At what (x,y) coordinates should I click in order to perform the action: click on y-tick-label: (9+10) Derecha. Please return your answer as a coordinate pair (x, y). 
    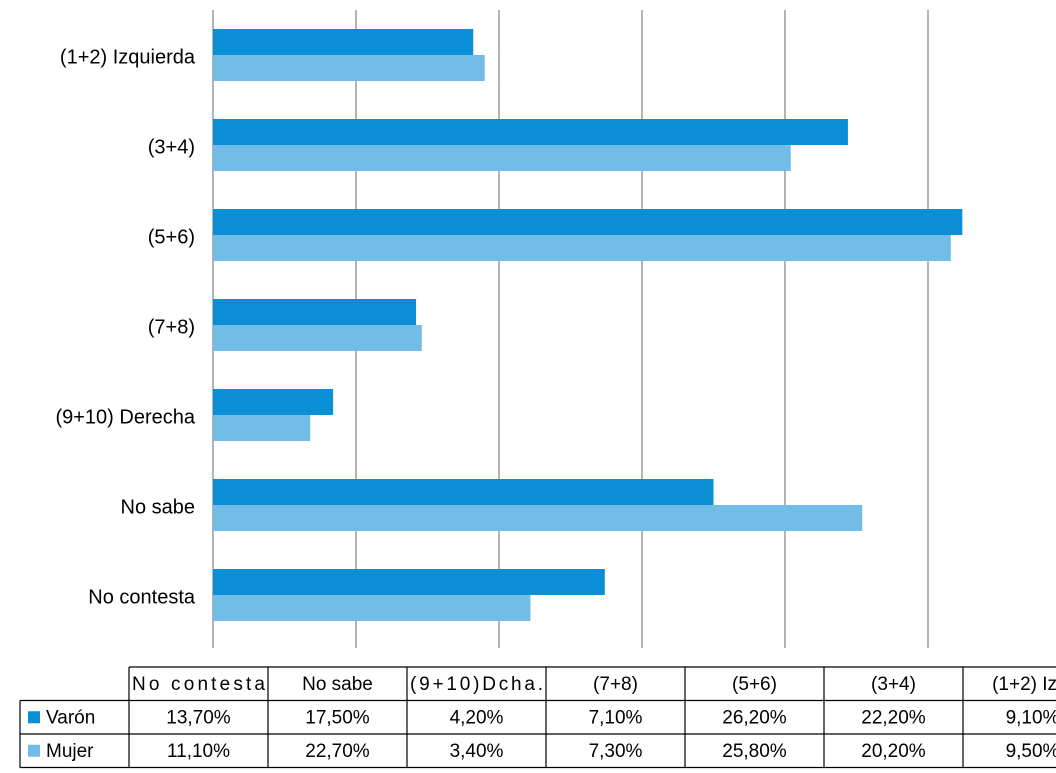
    Looking at the image, I should click on (125, 417).